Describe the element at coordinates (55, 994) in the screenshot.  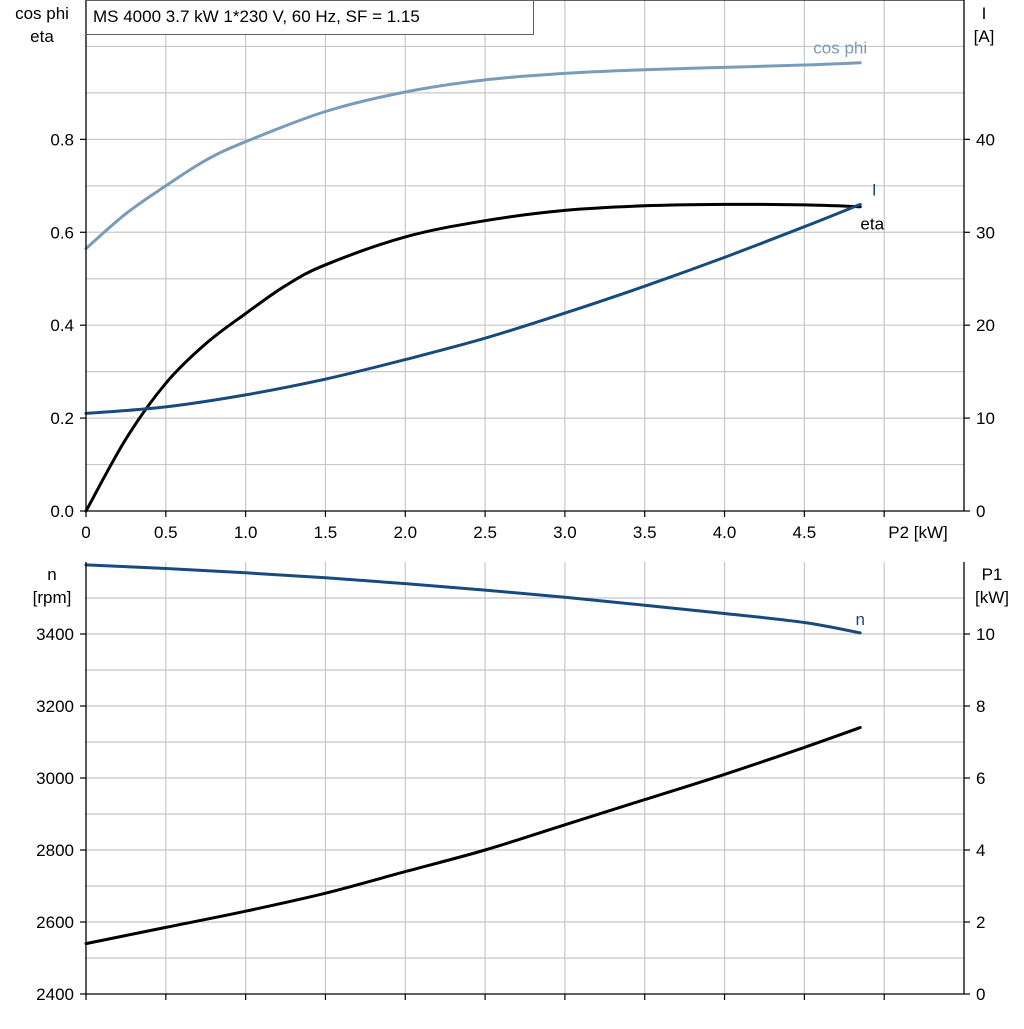
I see `bottom-left-tick-label: 2400` at that location.